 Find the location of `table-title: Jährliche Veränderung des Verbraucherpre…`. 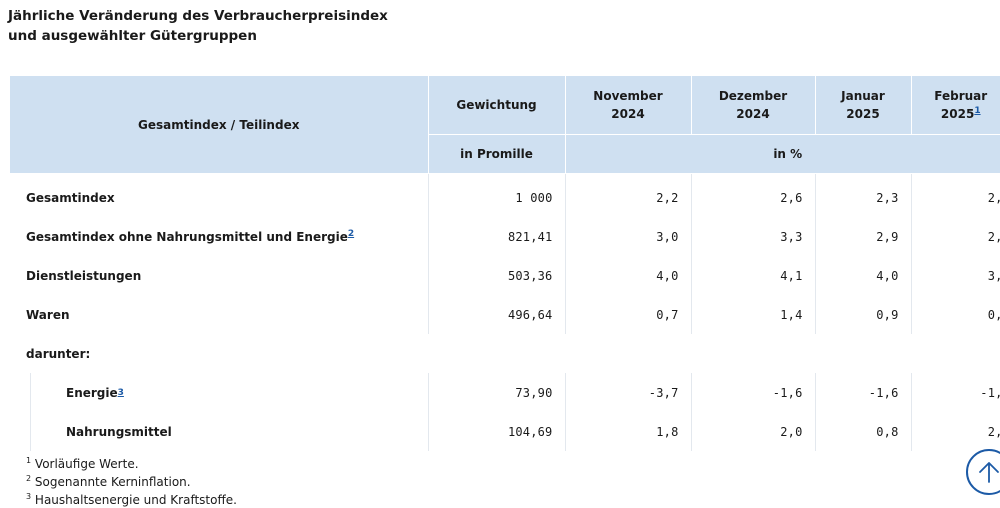

table-title: Jährliche Veränderung des Verbraucherpre… is located at coordinates (198, 26).